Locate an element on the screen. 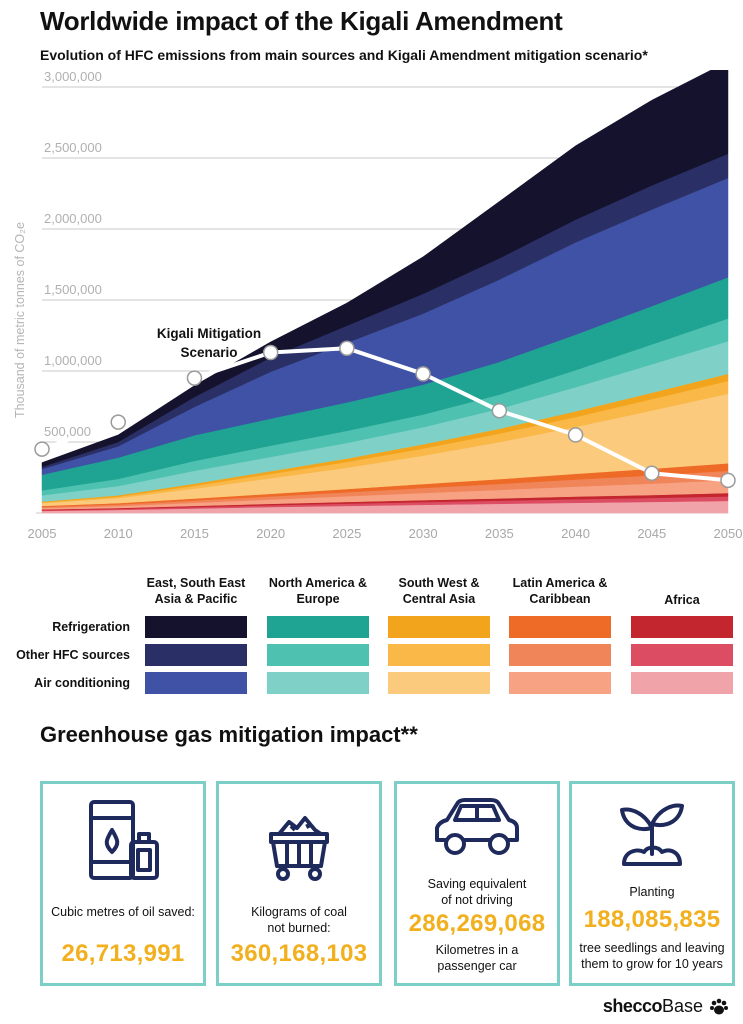 This screenshot has height=1024, width=743. oil-card-value: 26,713,991 is located at coordinates (123, 953).